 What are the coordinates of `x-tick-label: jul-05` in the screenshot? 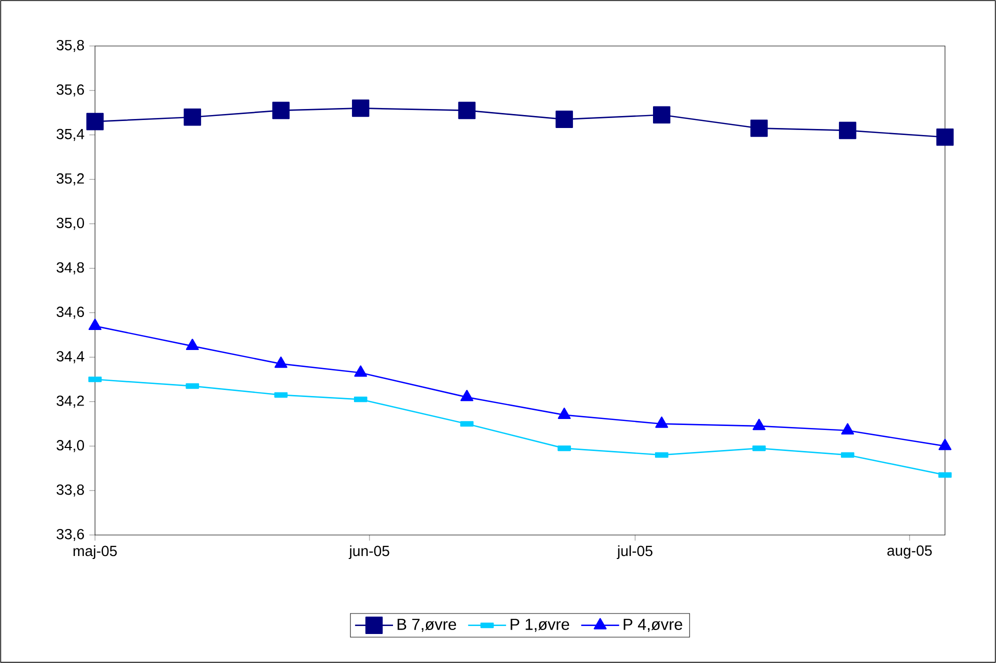 It's located at (634, 552).